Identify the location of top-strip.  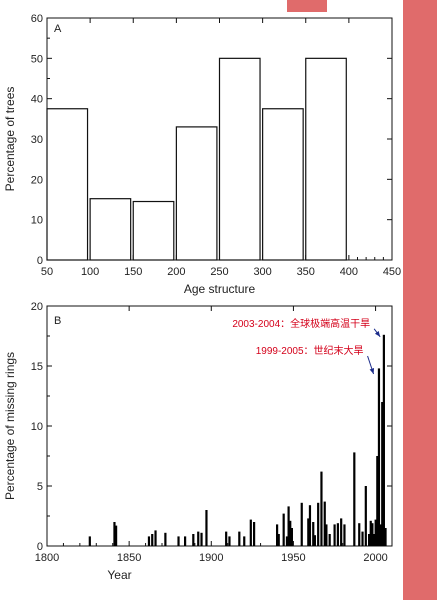
(218, 6).